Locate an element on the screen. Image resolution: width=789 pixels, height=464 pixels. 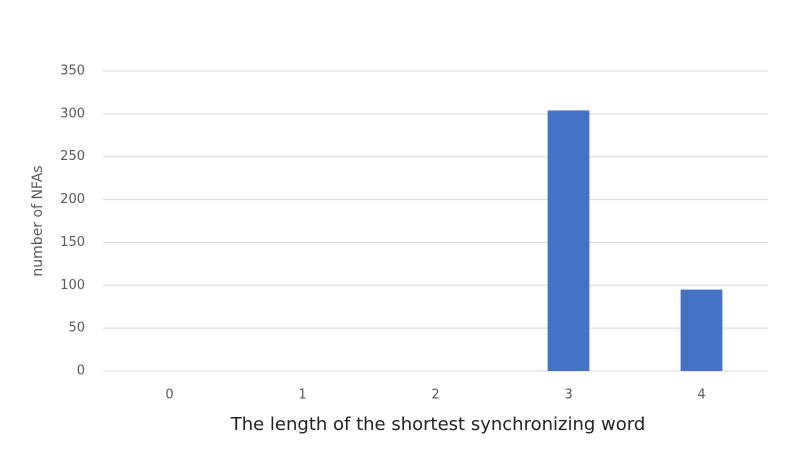
y-tick-label: 0 is located at coordinates (81, 371).